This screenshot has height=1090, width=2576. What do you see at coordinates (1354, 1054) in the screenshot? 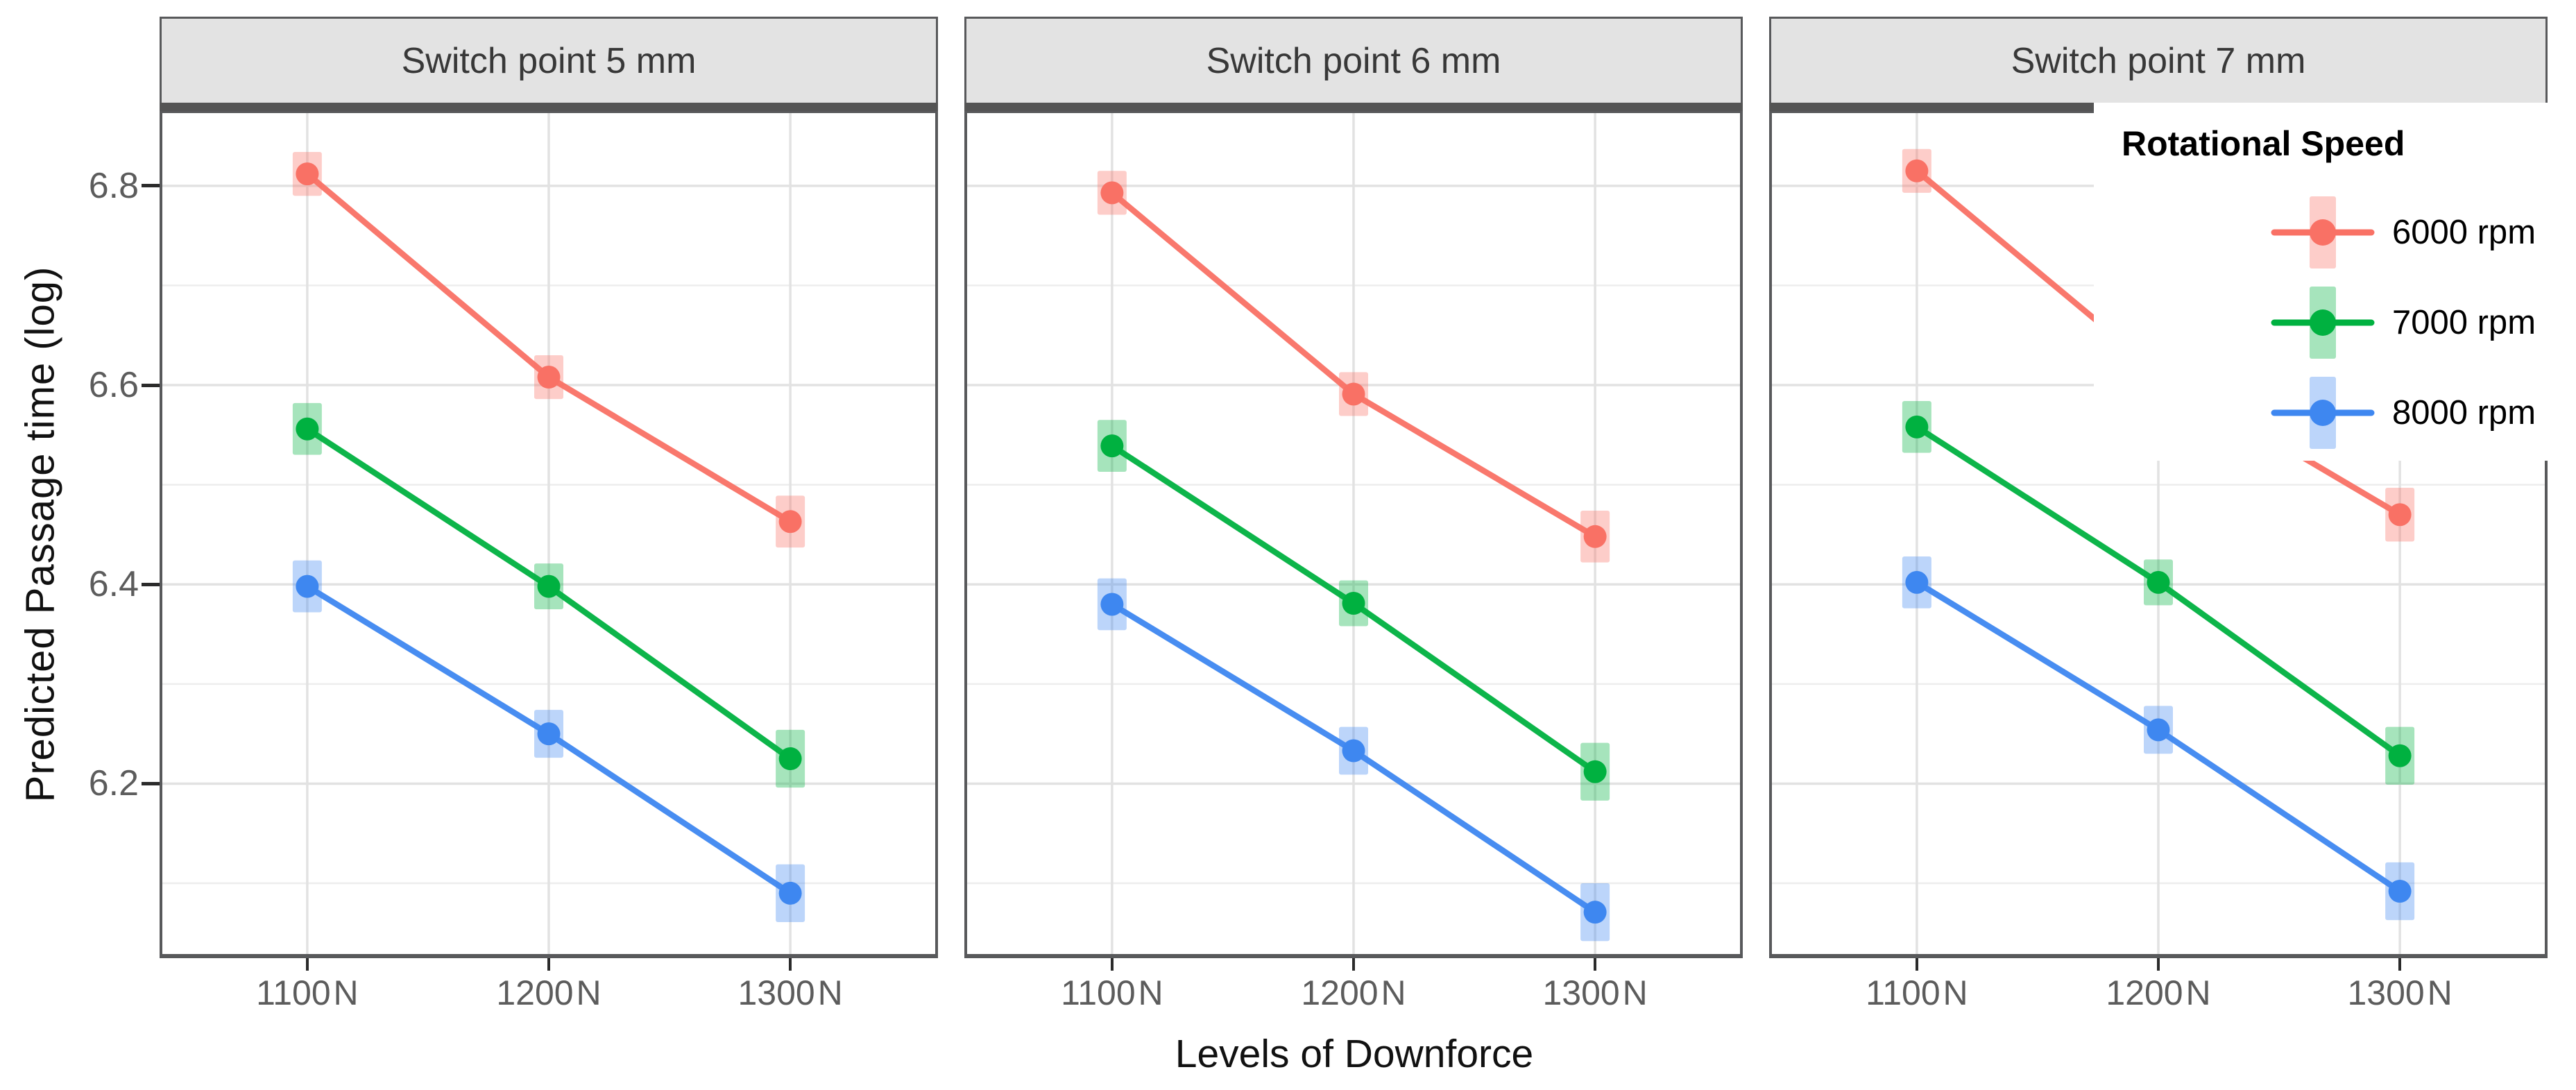
I see `x-axis-title: Levels of Downforce` at bounding box center [1354, 1054].